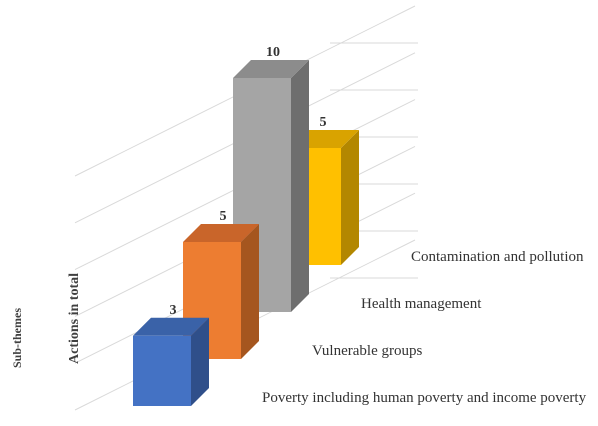 Image resolution: width=598 pixels, height=426 pixels. Describe the element at coordinates (173, 310) in the screenshot. I see `value-label: 3` at that location.